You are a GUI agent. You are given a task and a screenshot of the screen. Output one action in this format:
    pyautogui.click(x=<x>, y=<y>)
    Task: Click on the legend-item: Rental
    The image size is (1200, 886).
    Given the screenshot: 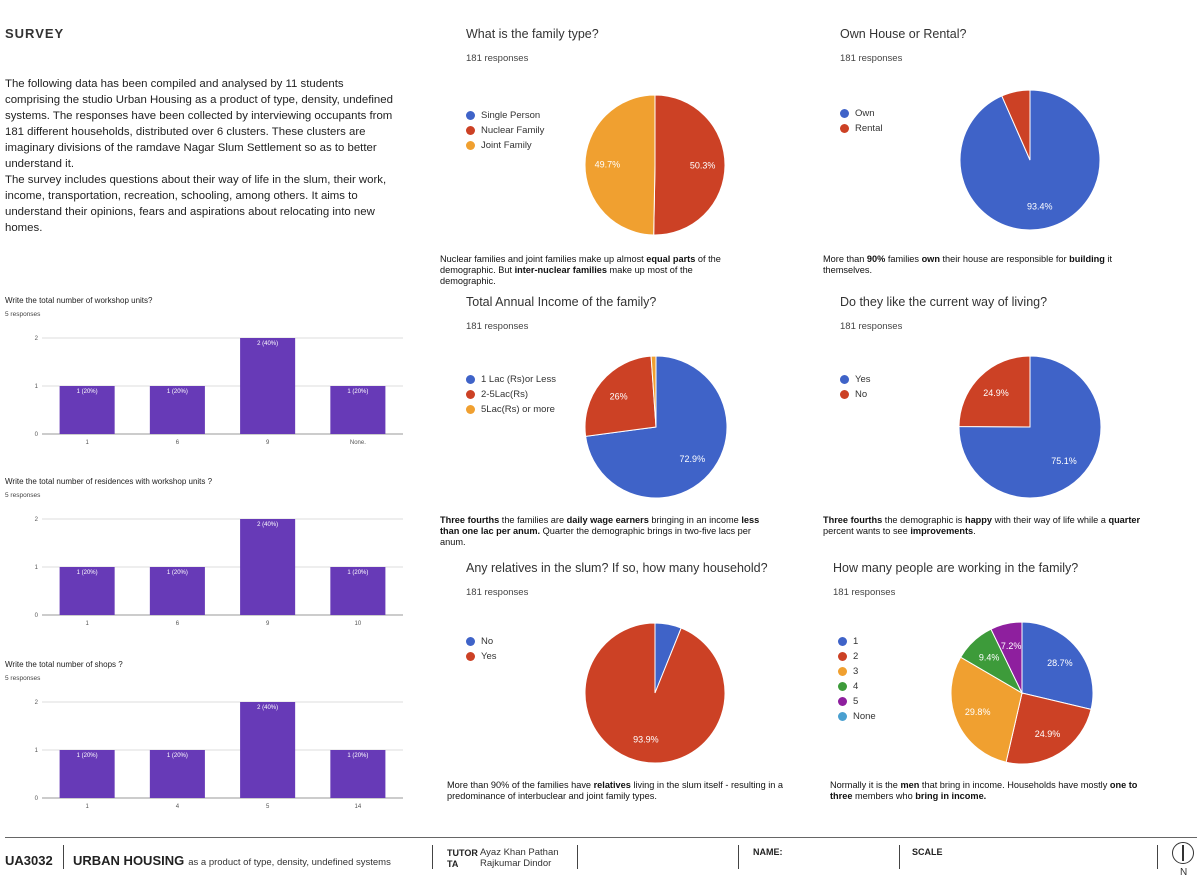 What is the action you would take?
    pyautogui.click(x=861, y=128)
    